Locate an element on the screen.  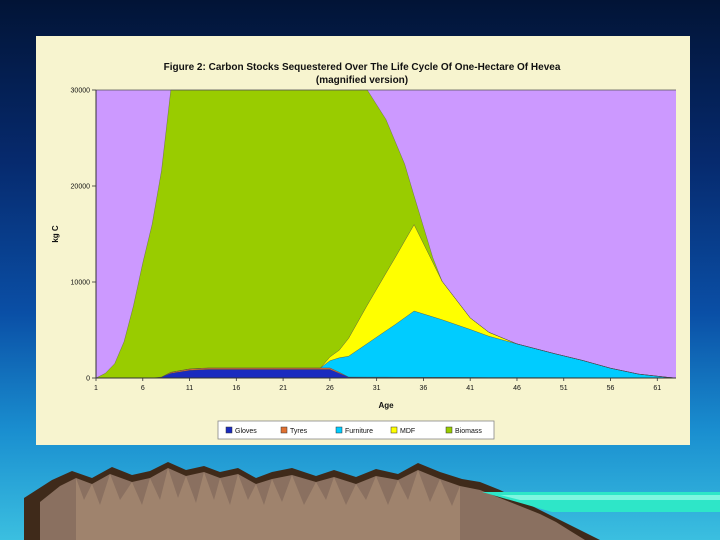
legend-label-mdf: MDF is located at coordinates (407, 431).